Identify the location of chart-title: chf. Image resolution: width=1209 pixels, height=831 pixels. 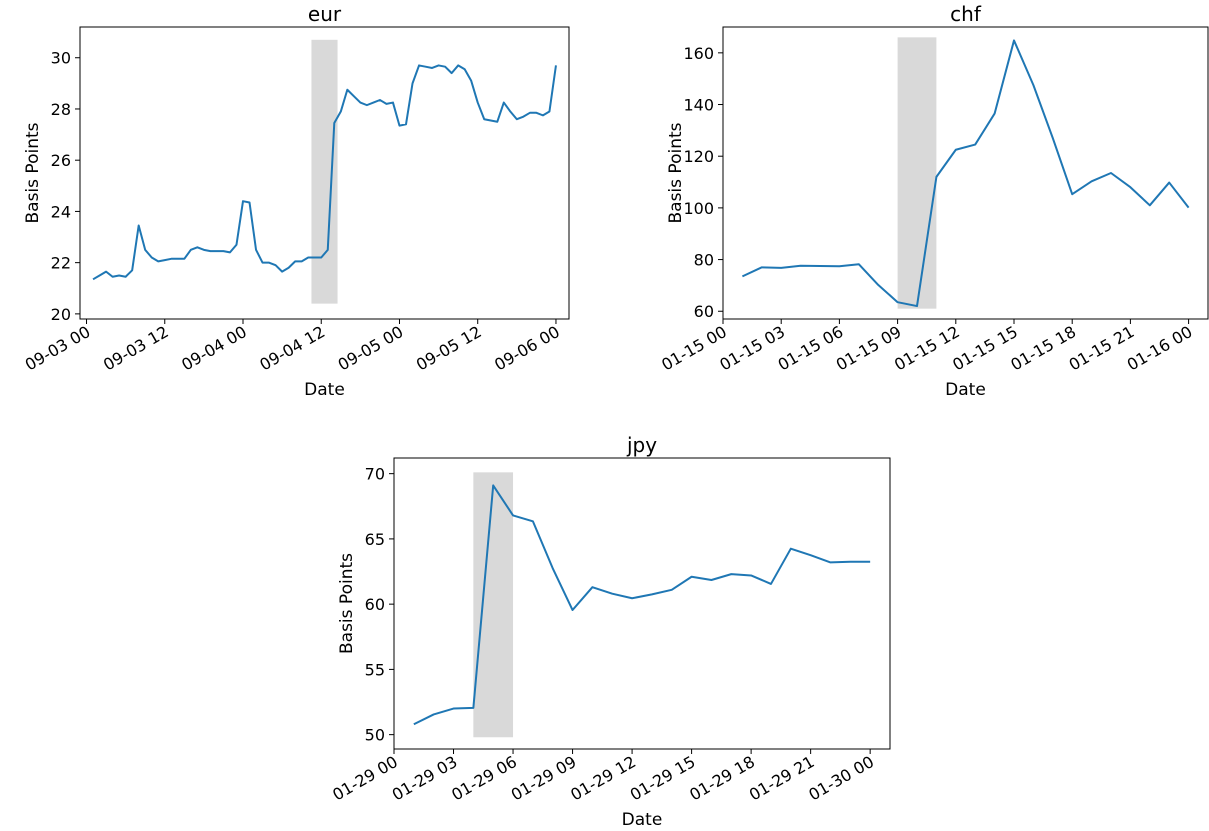
(966, 14).